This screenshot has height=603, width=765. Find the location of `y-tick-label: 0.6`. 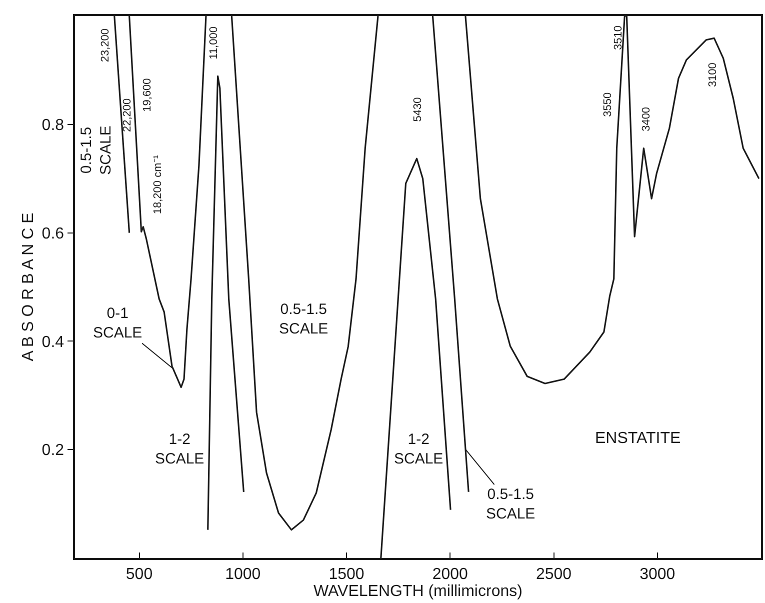

y-tick-label: 0.6 is located at coordinates (53, 233).